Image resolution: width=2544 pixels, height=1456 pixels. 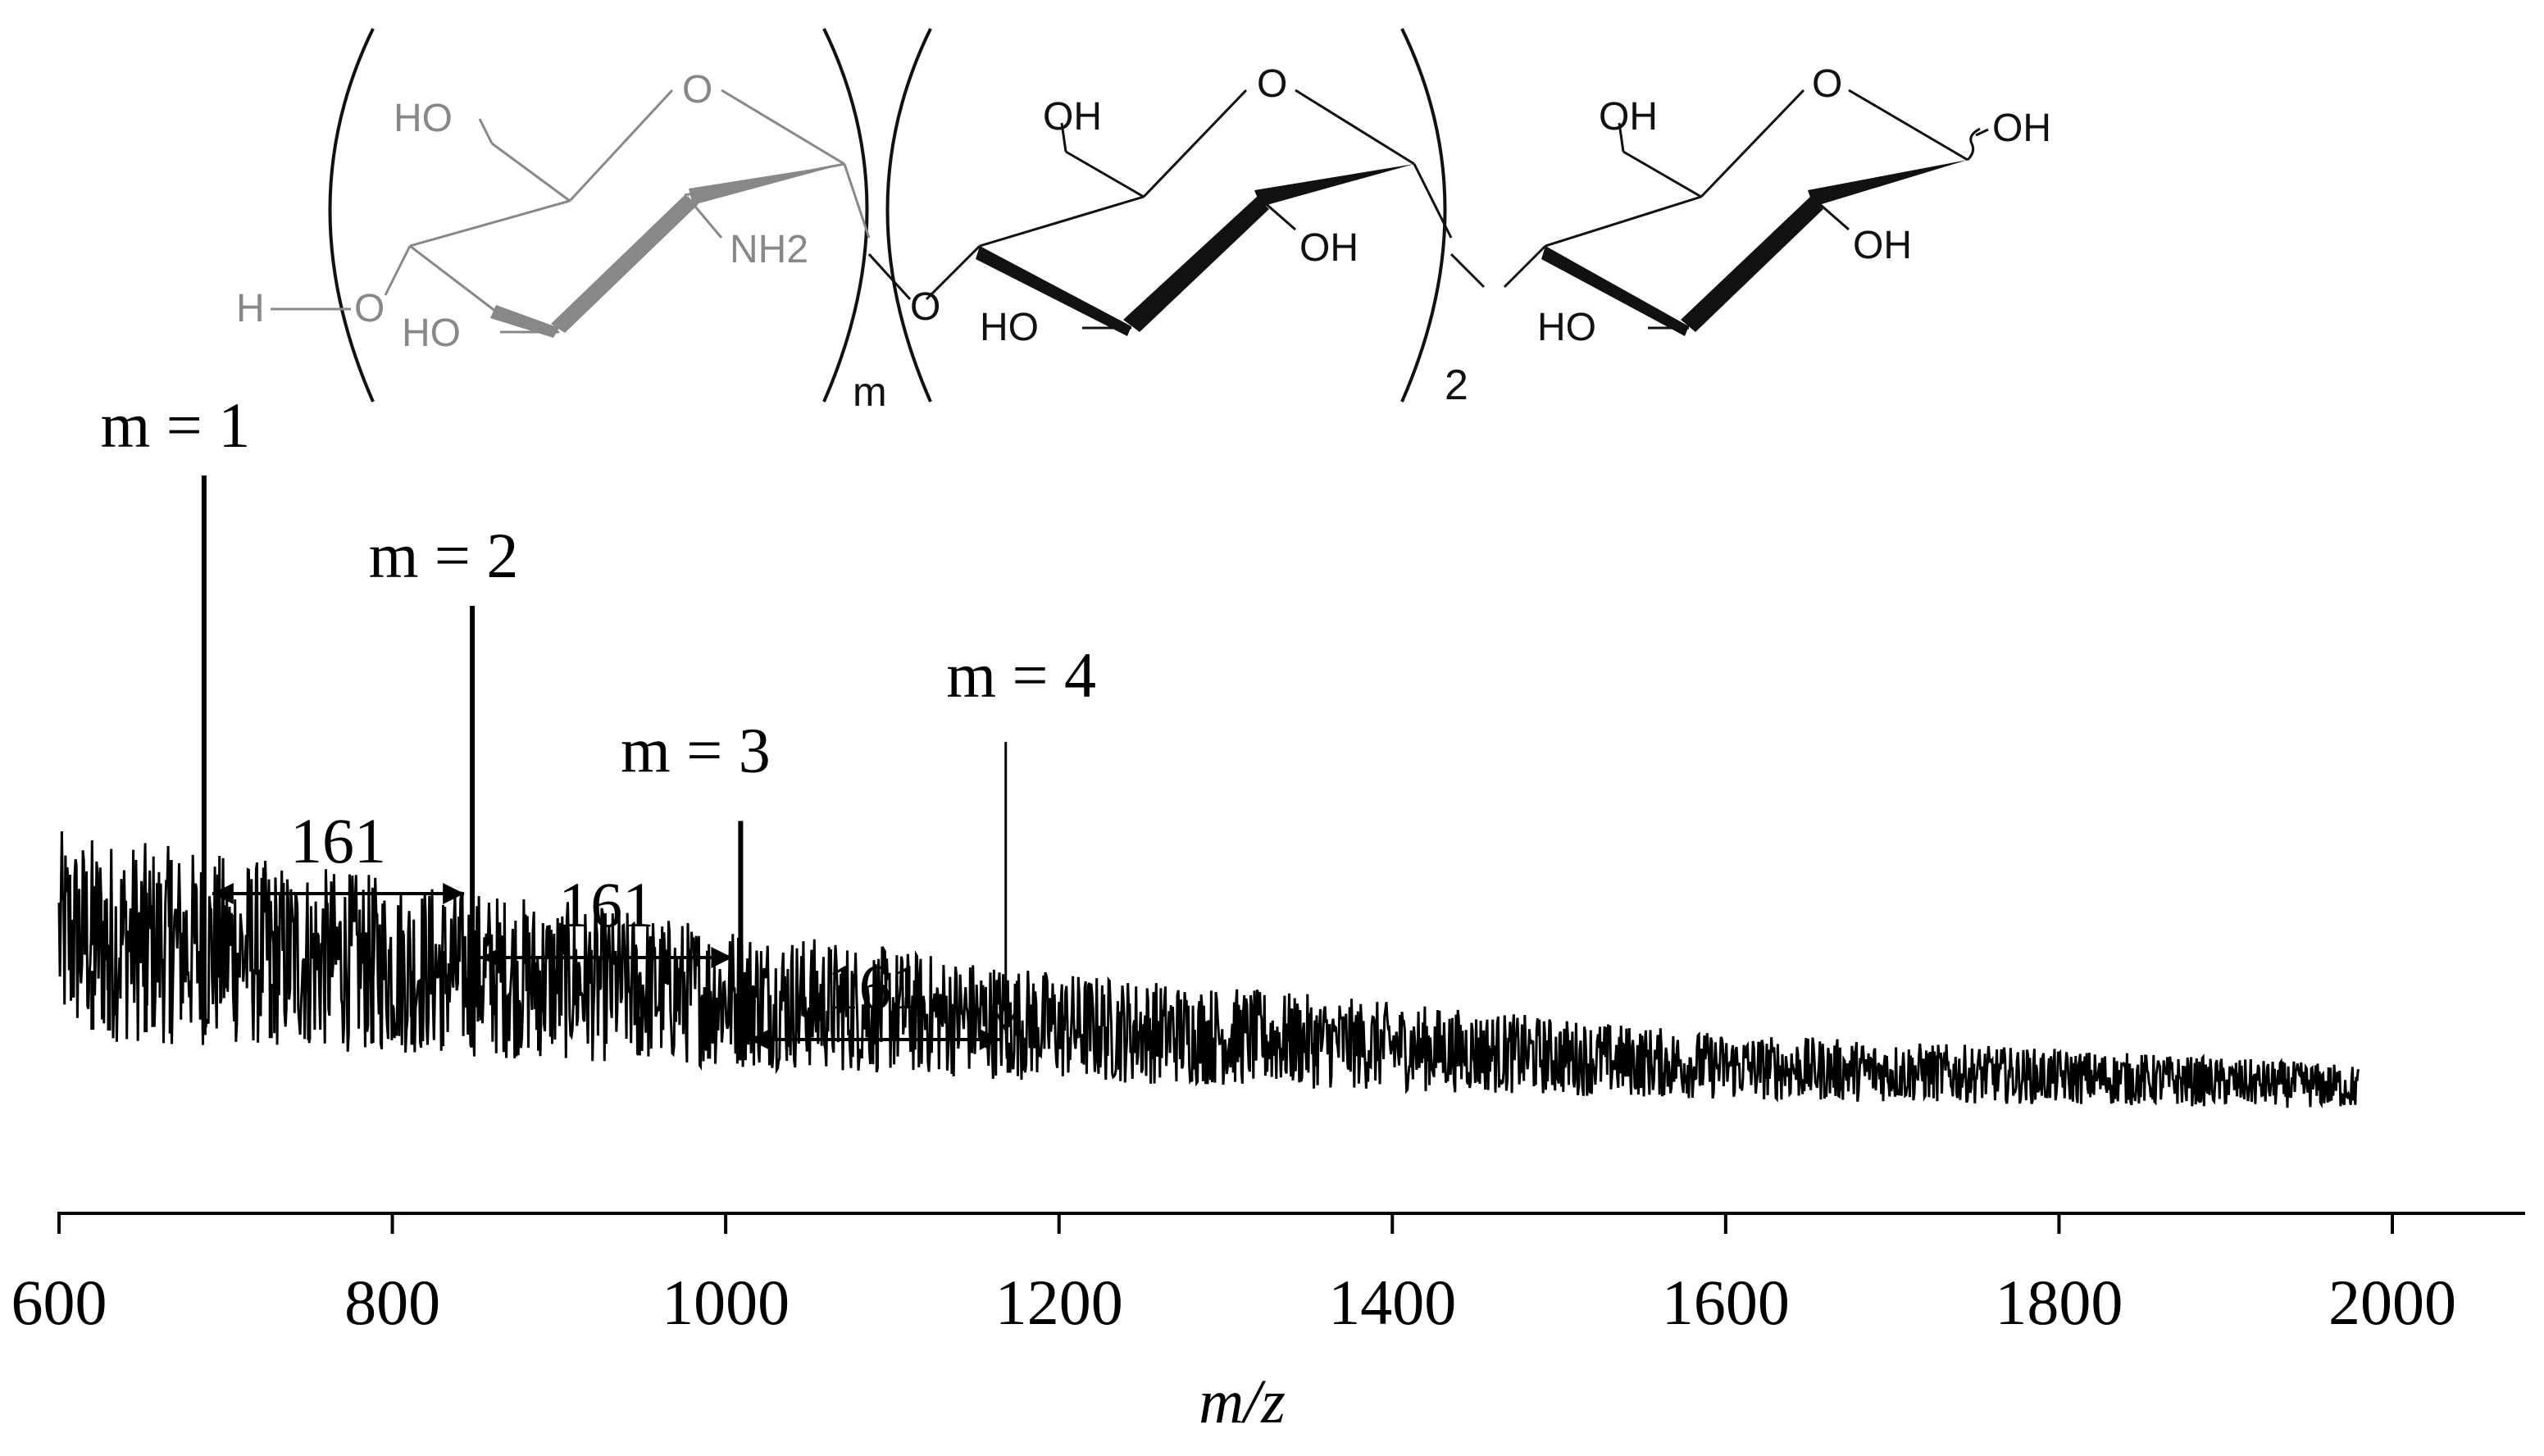 What do you see at coordinates (250, 308) in the screenshot?
I see `label-h: H` at bounding box center [250, 308].